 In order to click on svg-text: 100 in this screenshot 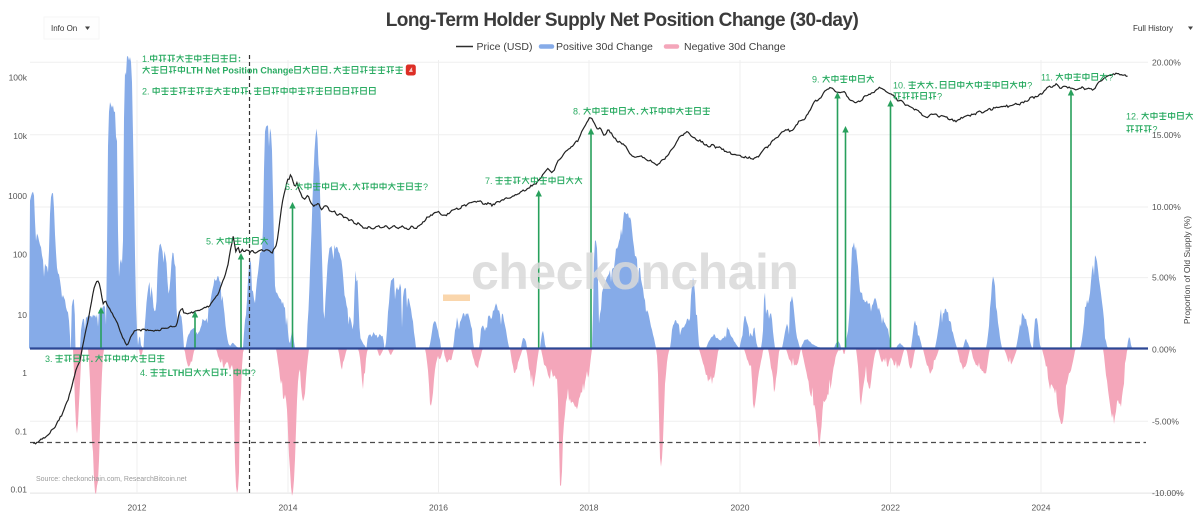, I will do `click(20, 255)`.